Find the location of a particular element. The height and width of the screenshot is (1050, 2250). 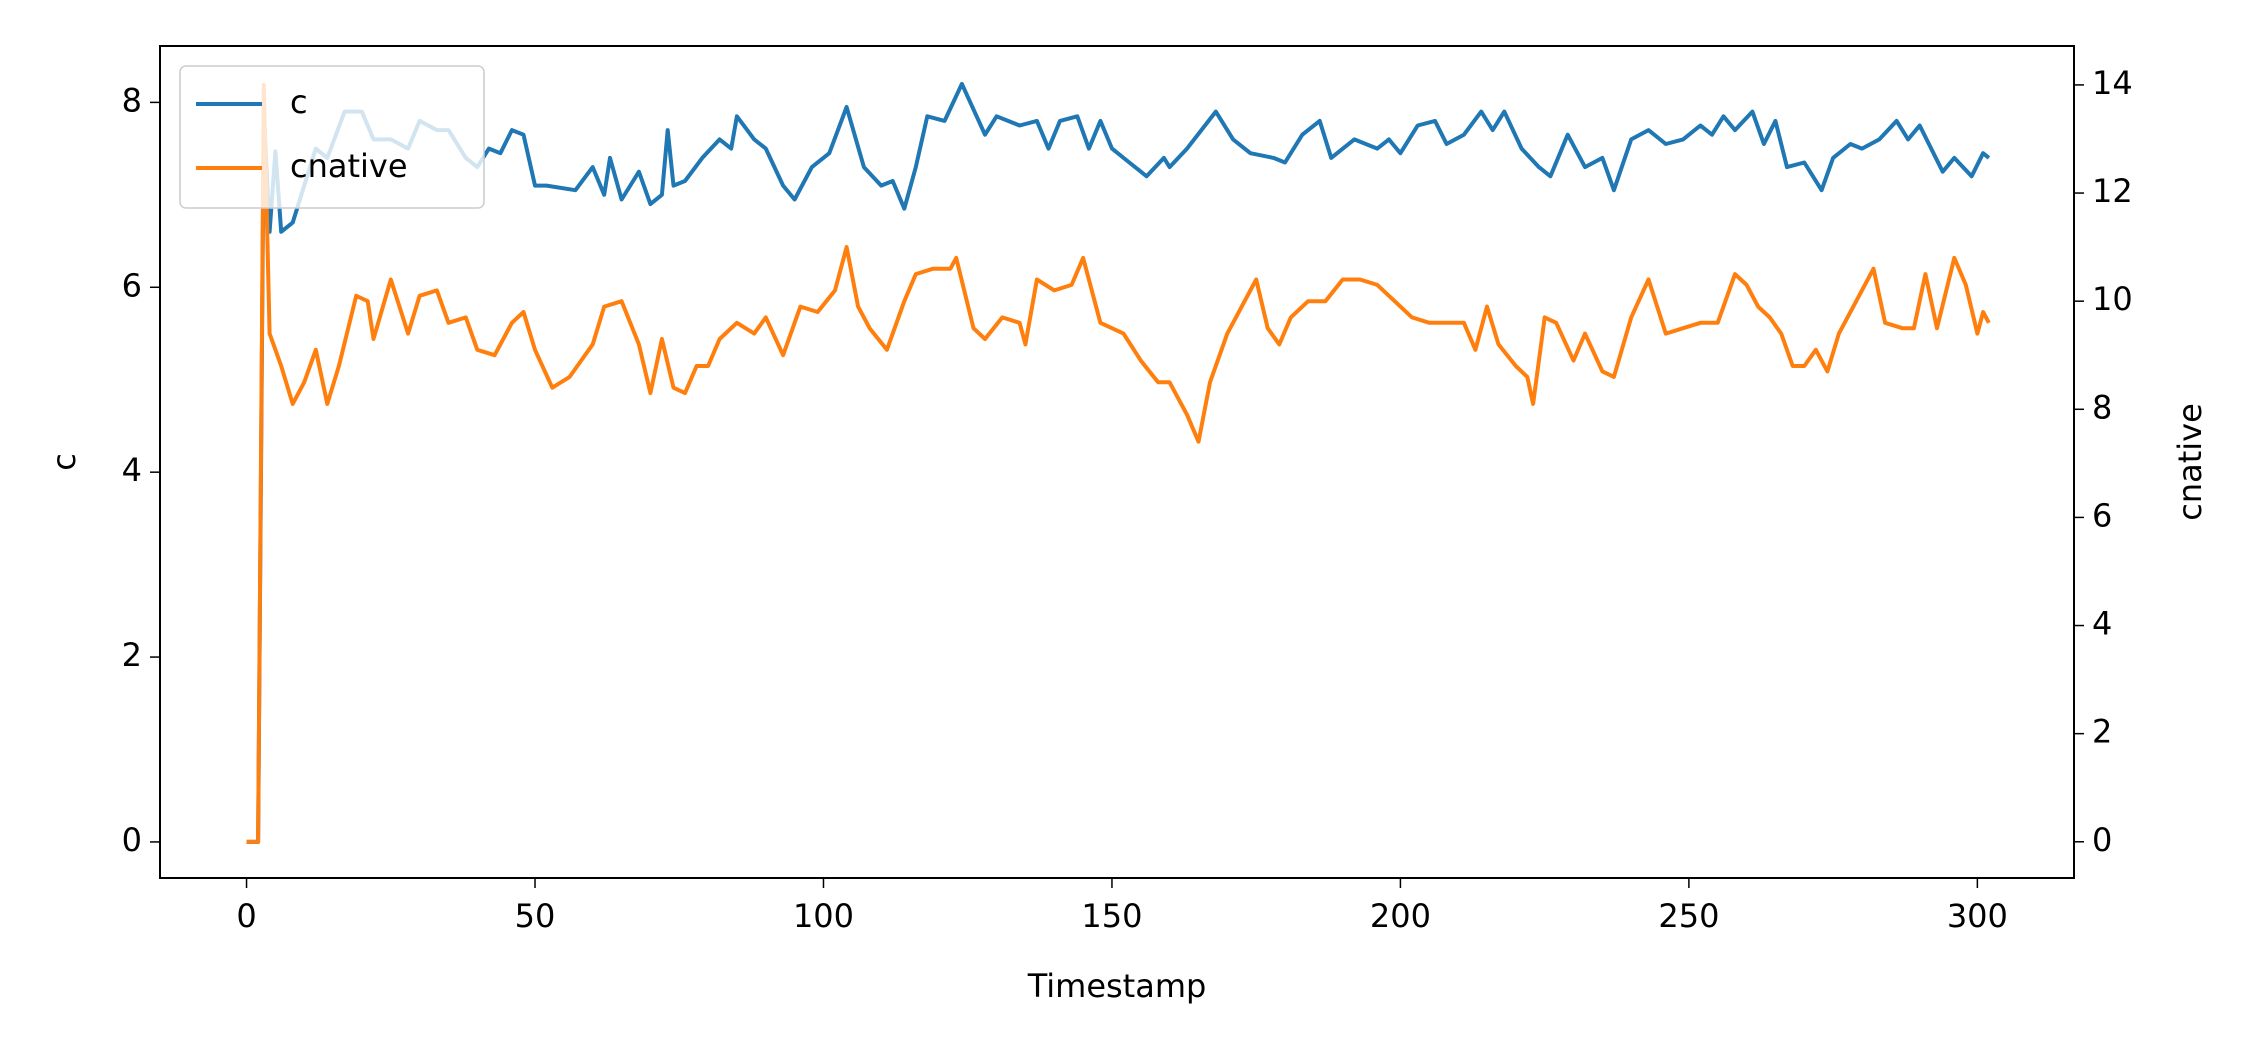

y-tick-label: 2 is located at coordinates (132, 655).